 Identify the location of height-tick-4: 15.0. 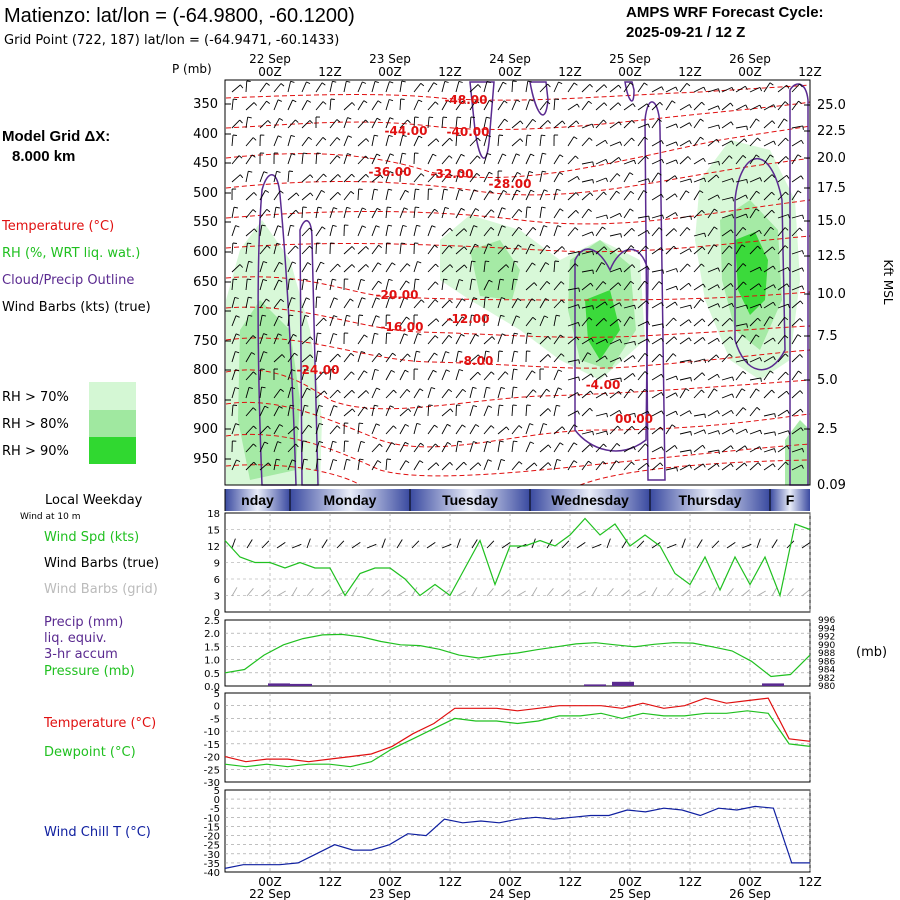
(831, 221).